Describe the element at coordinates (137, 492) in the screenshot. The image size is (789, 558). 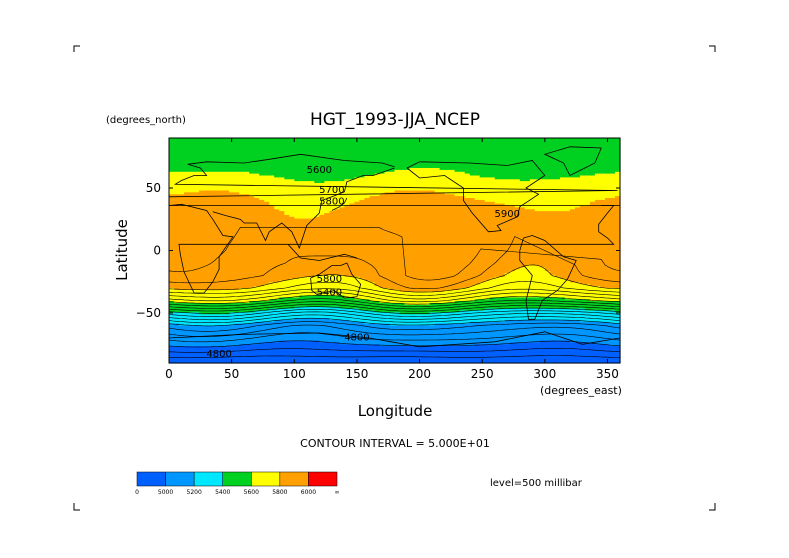
I see `colorbar-tick-label: 0` at that location.